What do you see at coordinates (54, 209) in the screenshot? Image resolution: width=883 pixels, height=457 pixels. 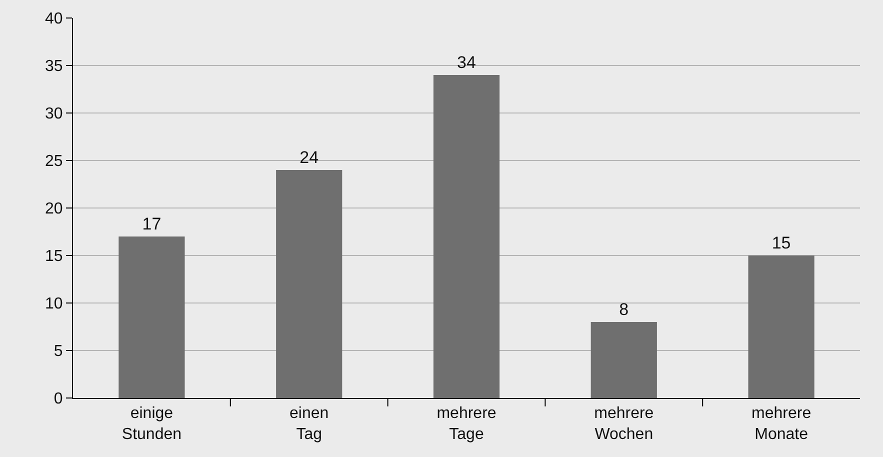 I see `y-tick-label: 20` at bounding box center [54, 209].